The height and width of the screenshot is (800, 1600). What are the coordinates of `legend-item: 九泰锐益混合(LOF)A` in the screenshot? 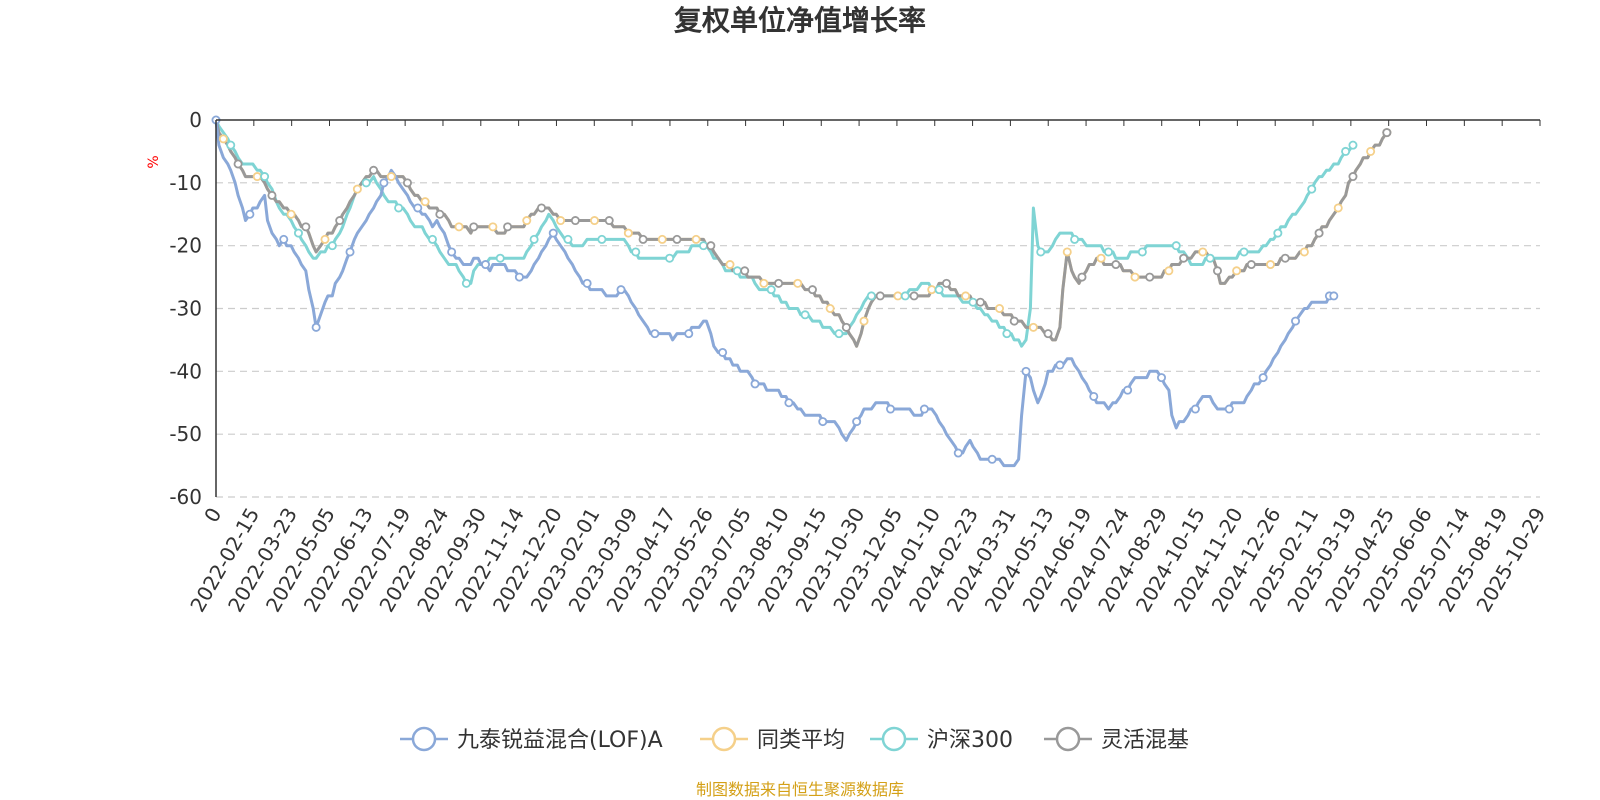 It's located at (531, 739).